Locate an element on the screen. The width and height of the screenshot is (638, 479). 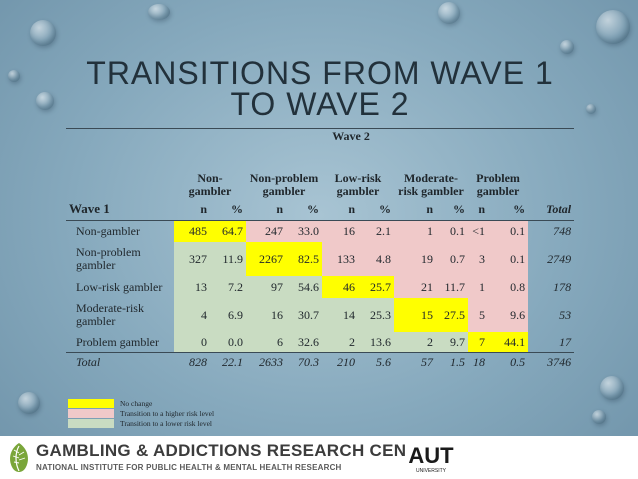
table-cell: 54.6 is located at coordinates (304, 287).